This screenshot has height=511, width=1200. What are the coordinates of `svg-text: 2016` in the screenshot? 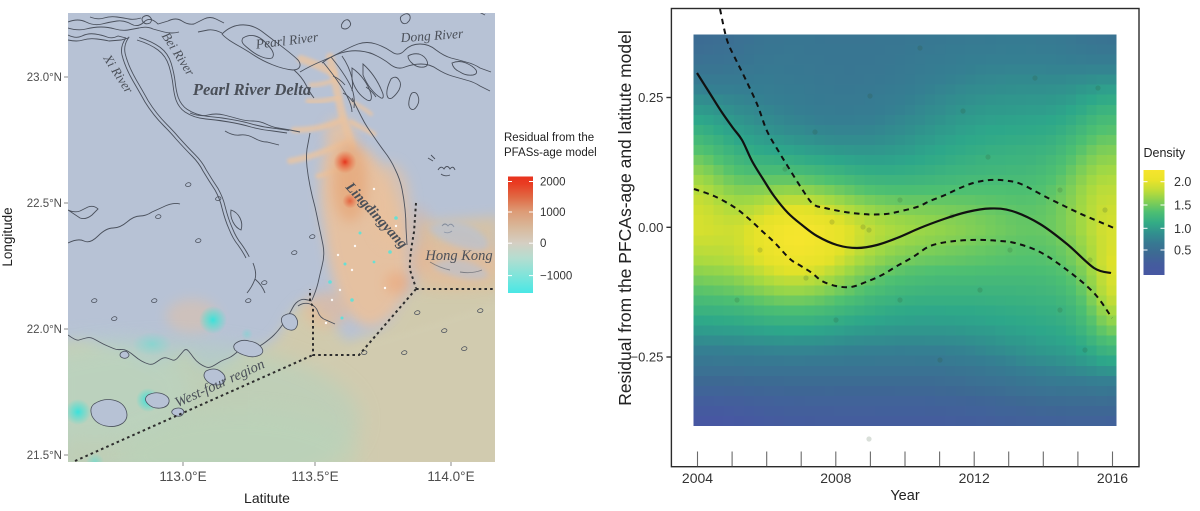 It's located at (1112, 478).